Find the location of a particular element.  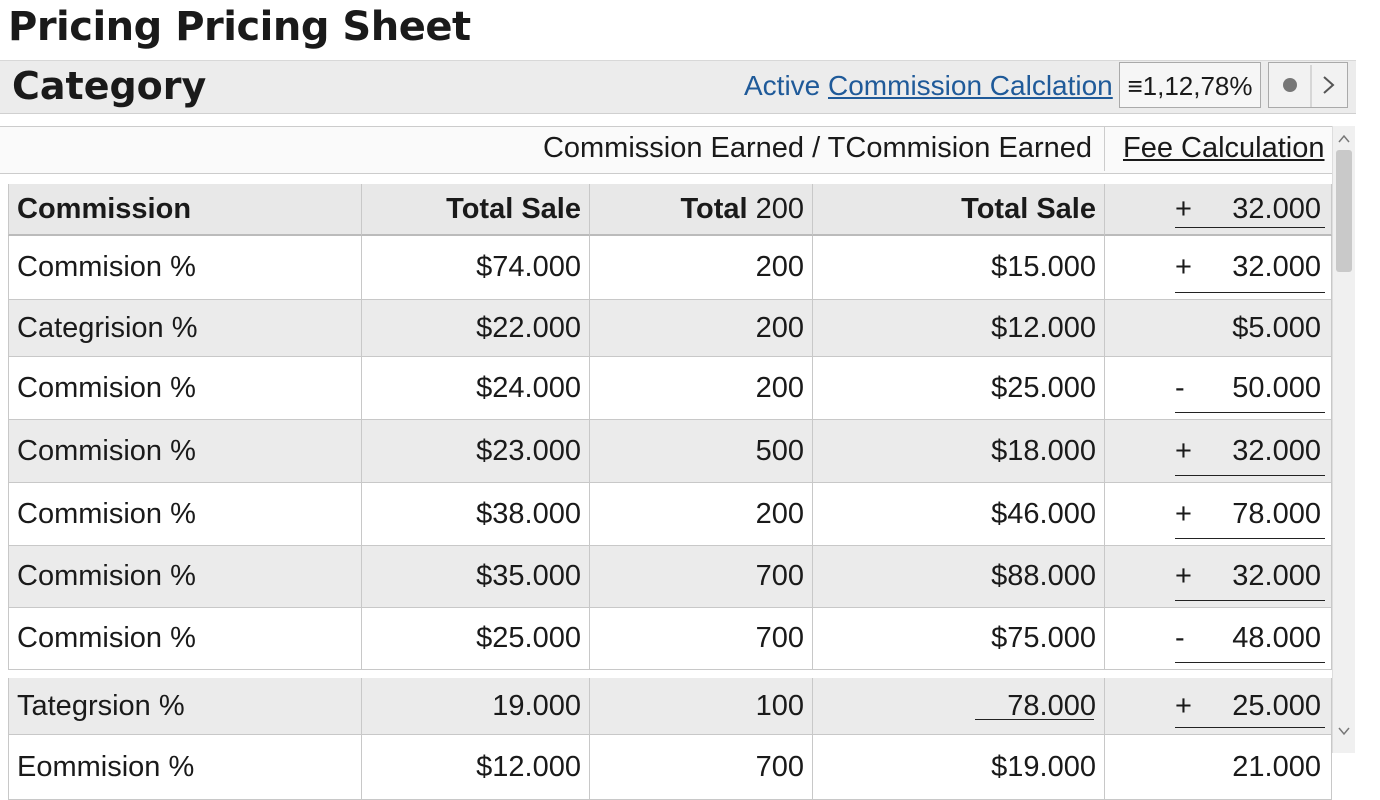

table-cell: Eommision % is located at coordinates (185, 767).